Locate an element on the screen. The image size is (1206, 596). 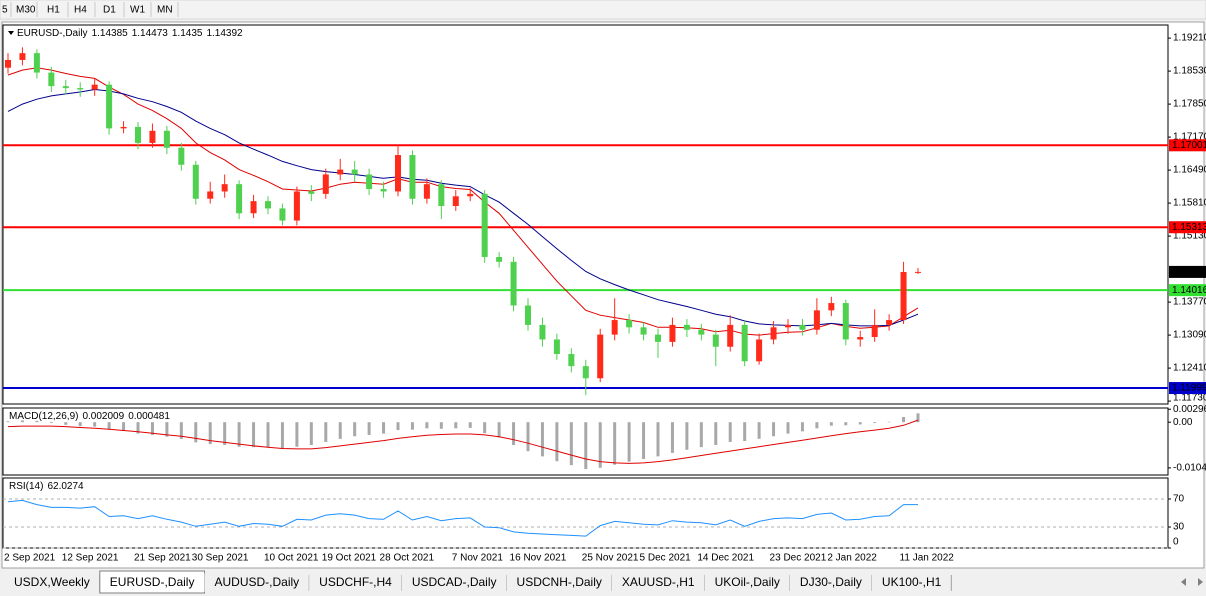
tab-label: UK100-,H1 is located at coordinates (912, 582).